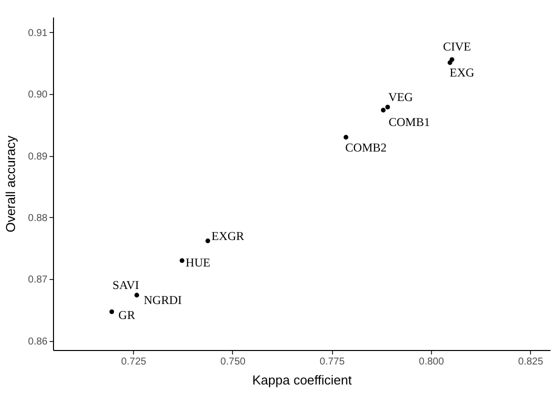 This screenshot has width=560, height=393. Describe the element at coordinates (38, 33) in the screenshot. I see `y-tick-label: 0.91` at that location.